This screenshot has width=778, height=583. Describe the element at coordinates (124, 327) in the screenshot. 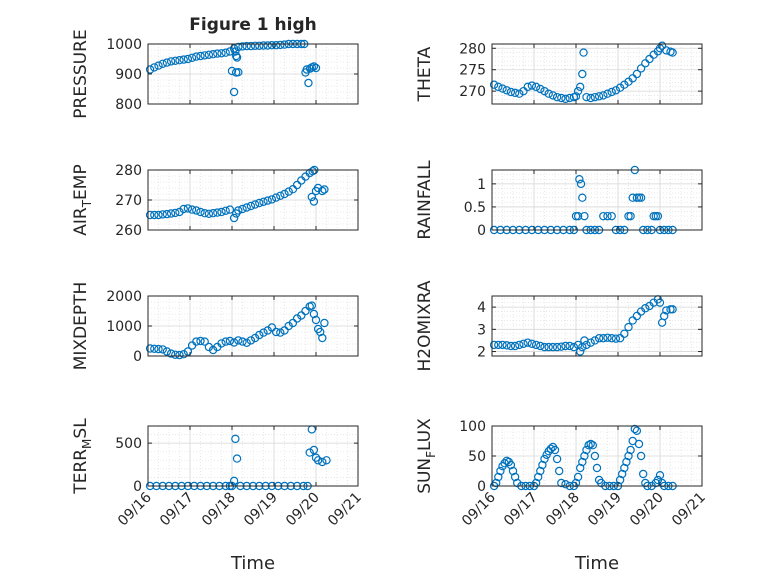

I see `mixdepth-ytick-label: 1000` at that location.